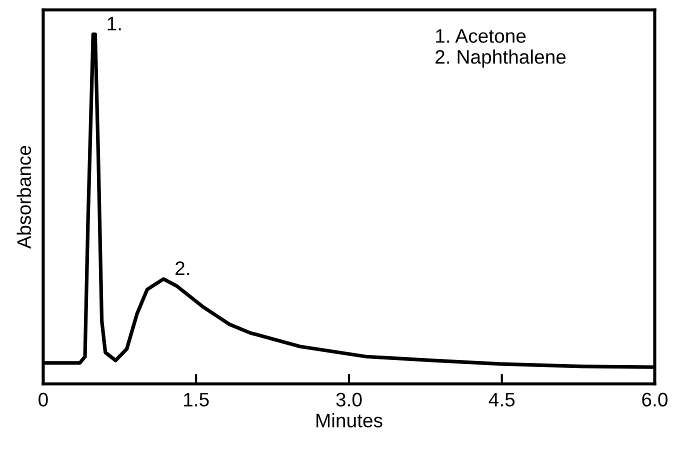 This screenshot has height=449, width=675. What do you see at coordinates (501, 399) in the screenshot?
I see `x-tick-label: 4.5` at bounding box center [501, 399].